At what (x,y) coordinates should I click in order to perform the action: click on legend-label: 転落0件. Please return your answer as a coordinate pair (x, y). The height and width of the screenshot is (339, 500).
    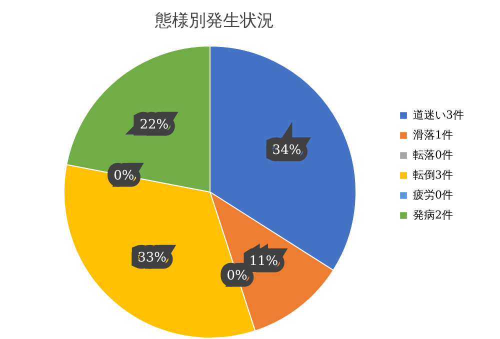
    Looking at the image, I should click on (433, 155).